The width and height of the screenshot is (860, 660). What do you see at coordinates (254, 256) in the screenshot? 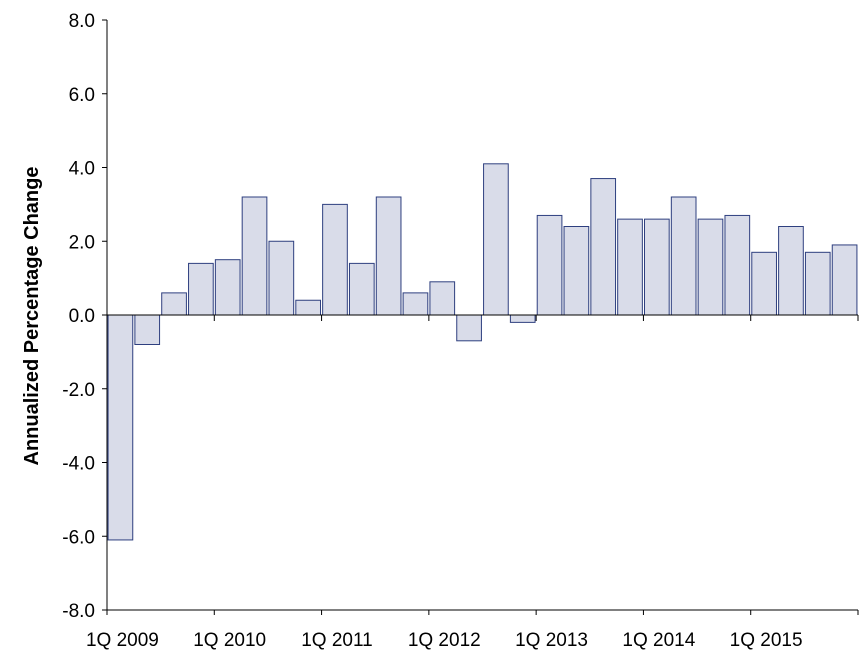
I see `bar-2q-2010` at bounding box center [254, 256].